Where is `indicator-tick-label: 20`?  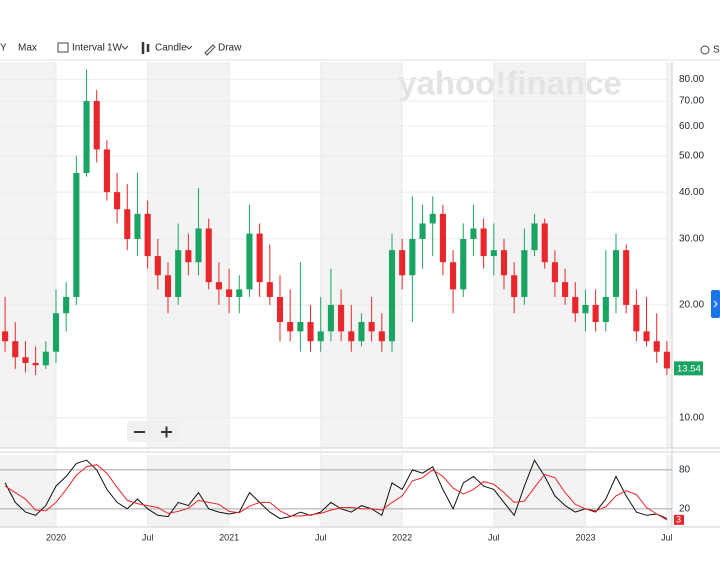
indicator-tick-label: 20 is located at coordinates (685, 508).